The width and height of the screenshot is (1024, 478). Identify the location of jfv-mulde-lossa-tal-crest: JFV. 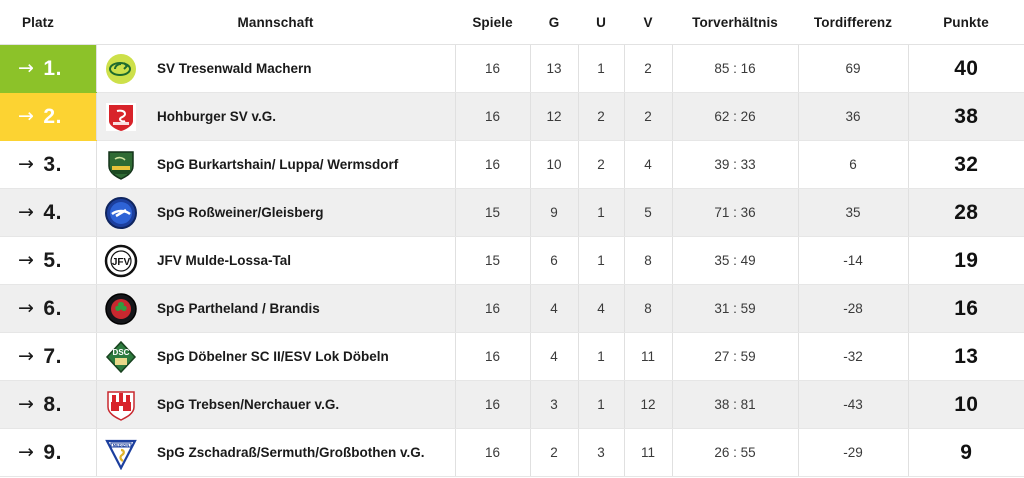
(121, 261).